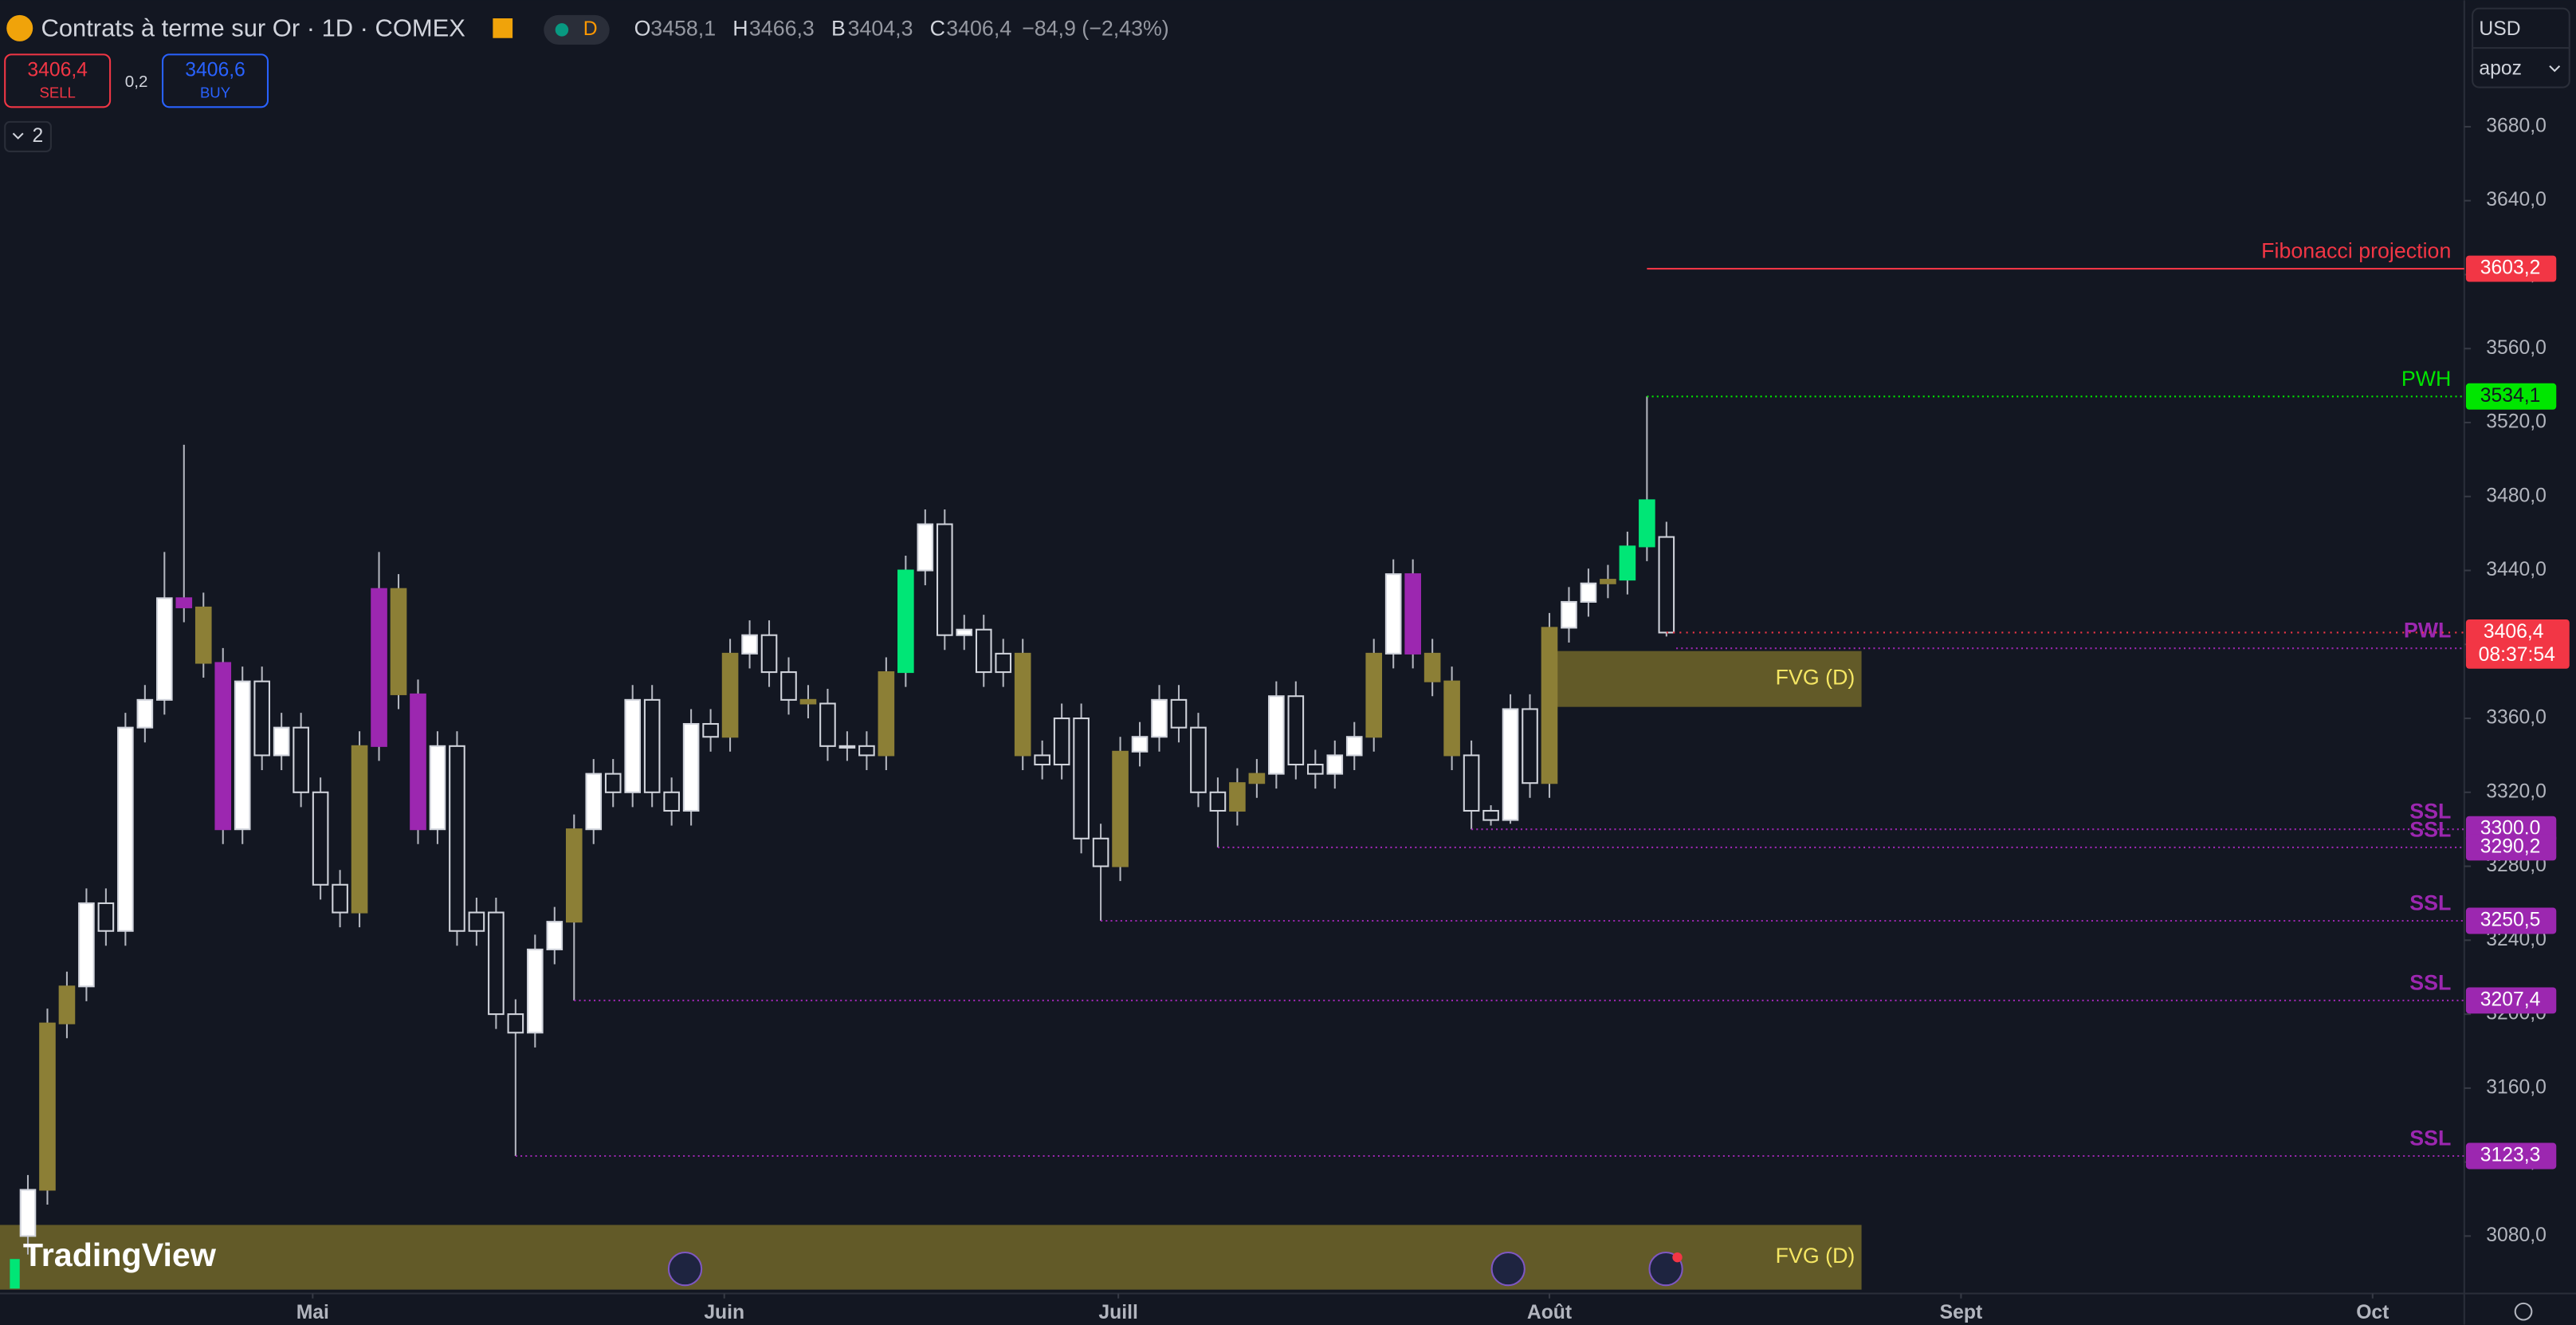  What do you see at coordinates (2428, 631) in the screenshot?
I see `level-name: PWL` at bounding box center [2428, 631].